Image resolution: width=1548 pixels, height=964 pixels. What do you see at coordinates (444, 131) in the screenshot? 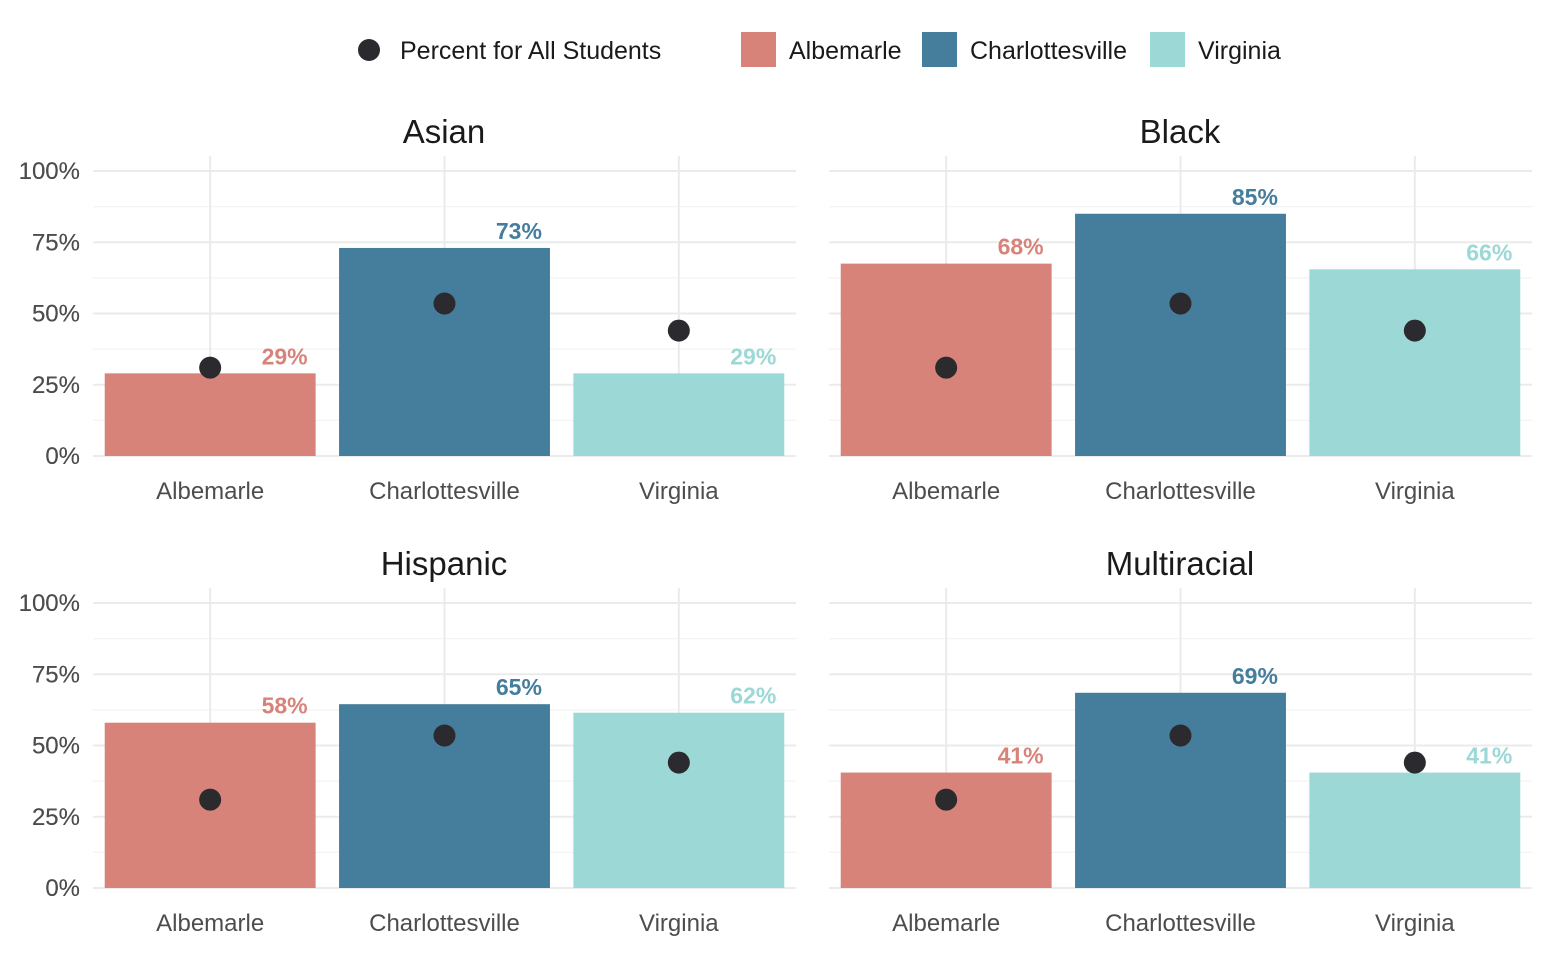
I see `facet-title: Asian` at bounding box center [444, 131].